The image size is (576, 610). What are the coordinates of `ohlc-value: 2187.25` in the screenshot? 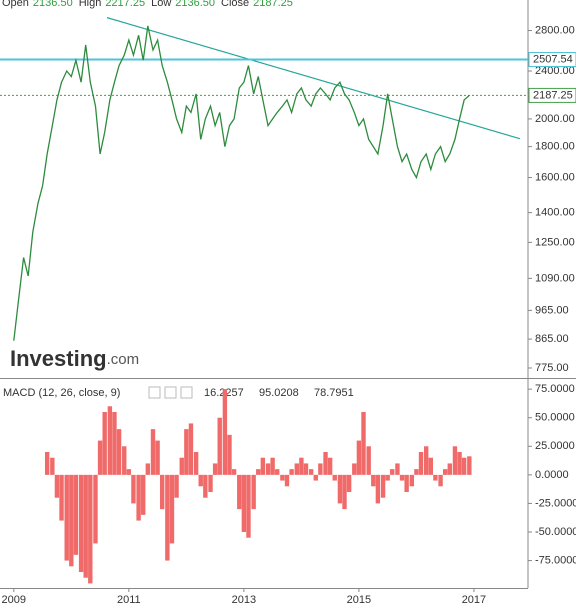 It's located at (273, 4).